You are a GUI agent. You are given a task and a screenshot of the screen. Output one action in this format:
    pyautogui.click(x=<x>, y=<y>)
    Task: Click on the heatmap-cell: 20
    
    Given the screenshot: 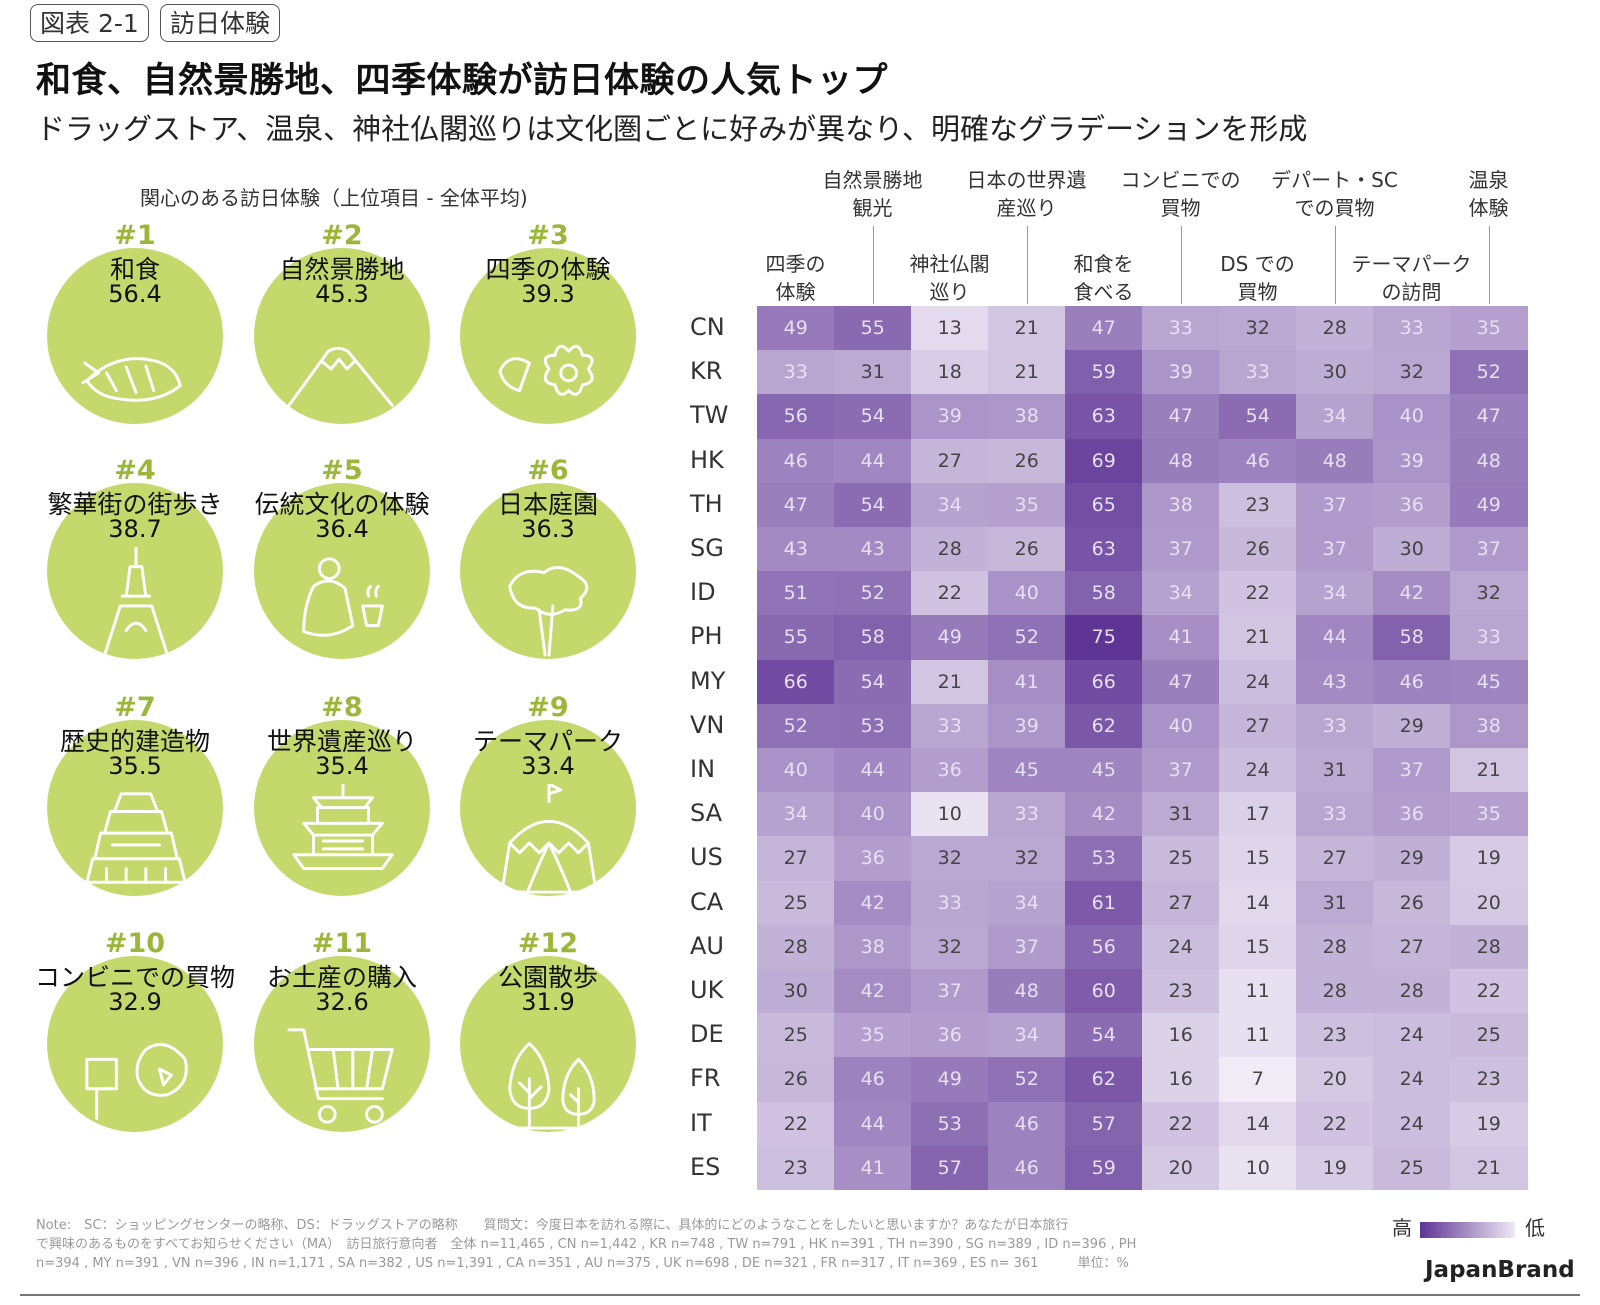 What is the action you would take?
    pyautogui.click(x=1181, y=1168)
    